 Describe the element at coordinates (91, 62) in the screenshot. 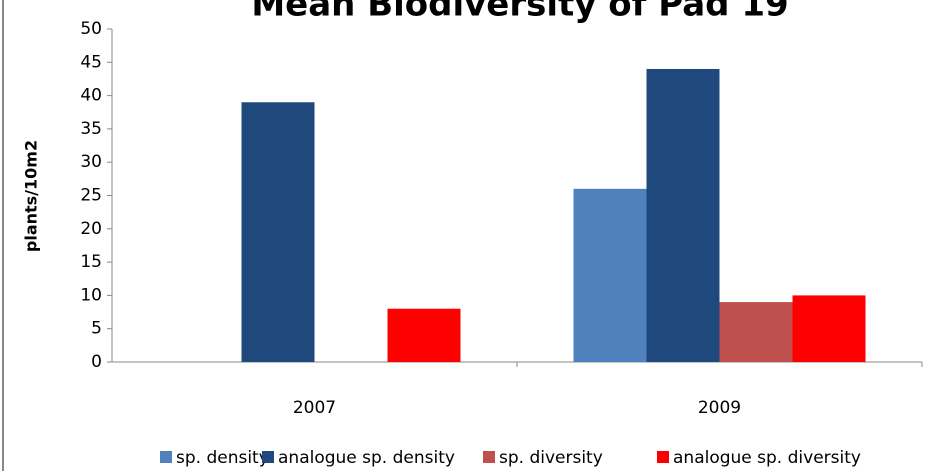

I see `y-tick-label: 45` at that location.